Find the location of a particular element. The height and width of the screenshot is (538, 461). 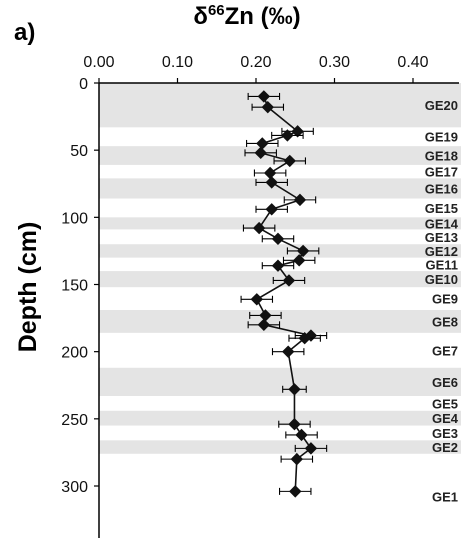

layer-label: GE10 is located at coordinates (441, 279).